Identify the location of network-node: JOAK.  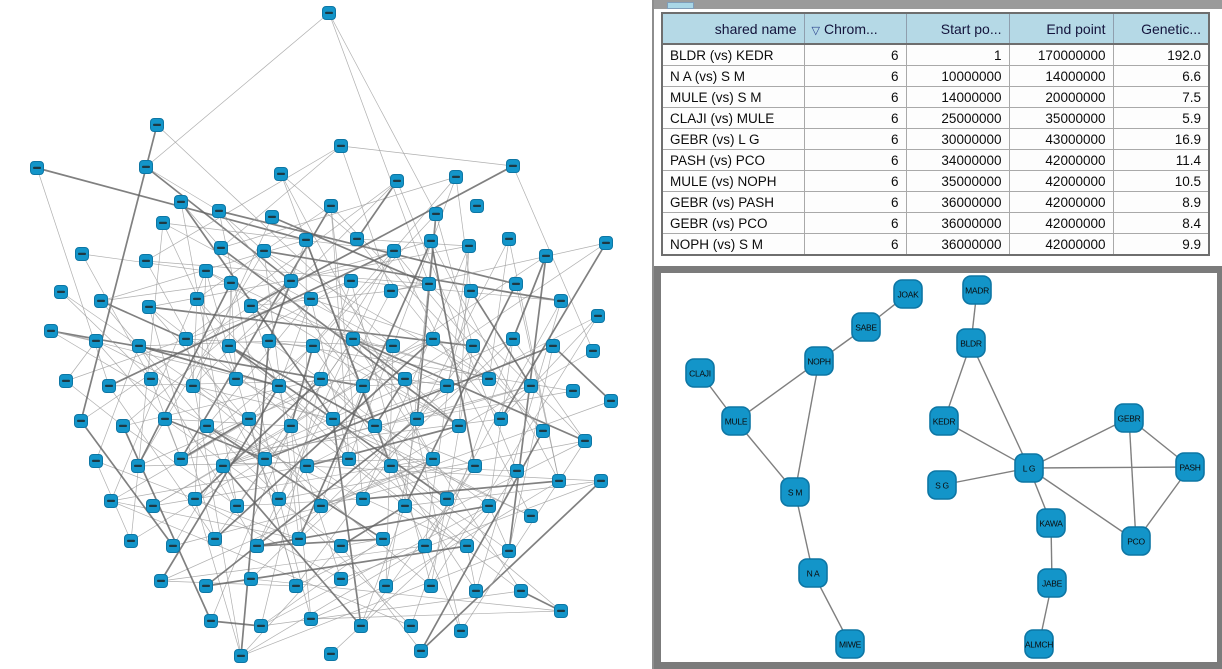
(908, 294).